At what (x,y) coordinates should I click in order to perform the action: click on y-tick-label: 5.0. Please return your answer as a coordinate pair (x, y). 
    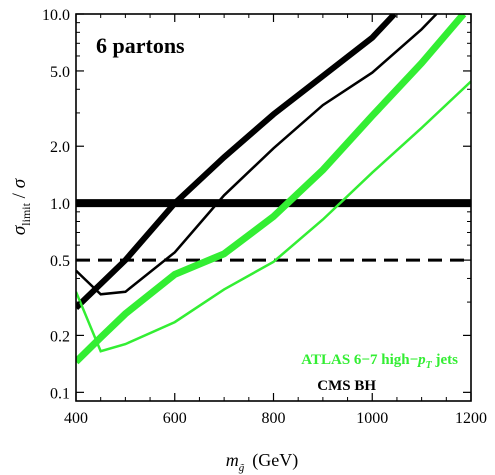
    Looking at the image, I should click on (60, 72).